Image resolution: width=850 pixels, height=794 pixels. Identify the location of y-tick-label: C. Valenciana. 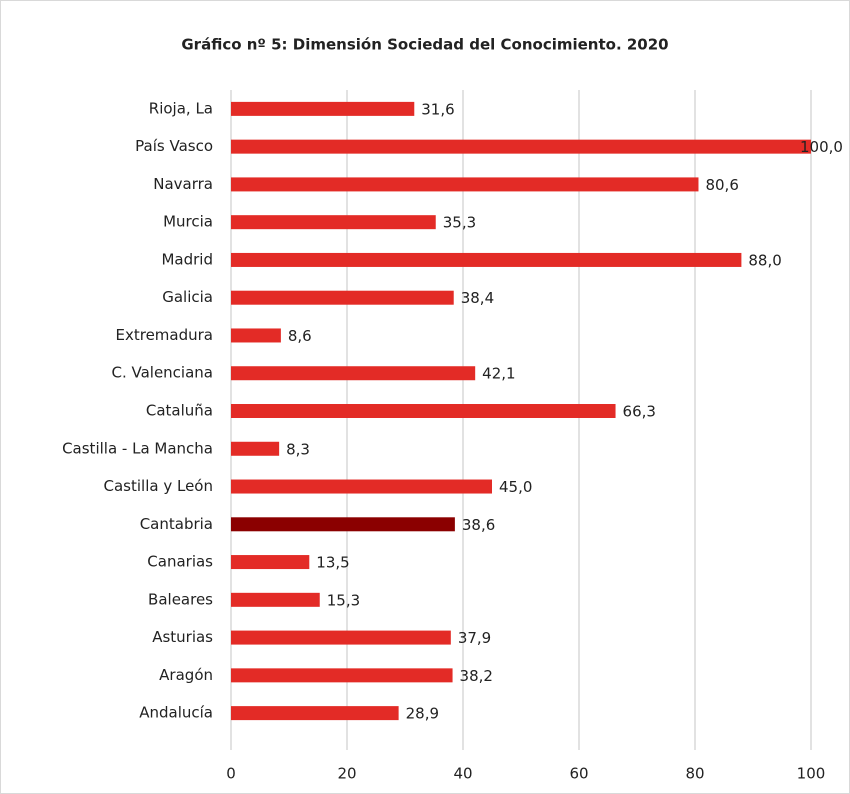
(162, 373).